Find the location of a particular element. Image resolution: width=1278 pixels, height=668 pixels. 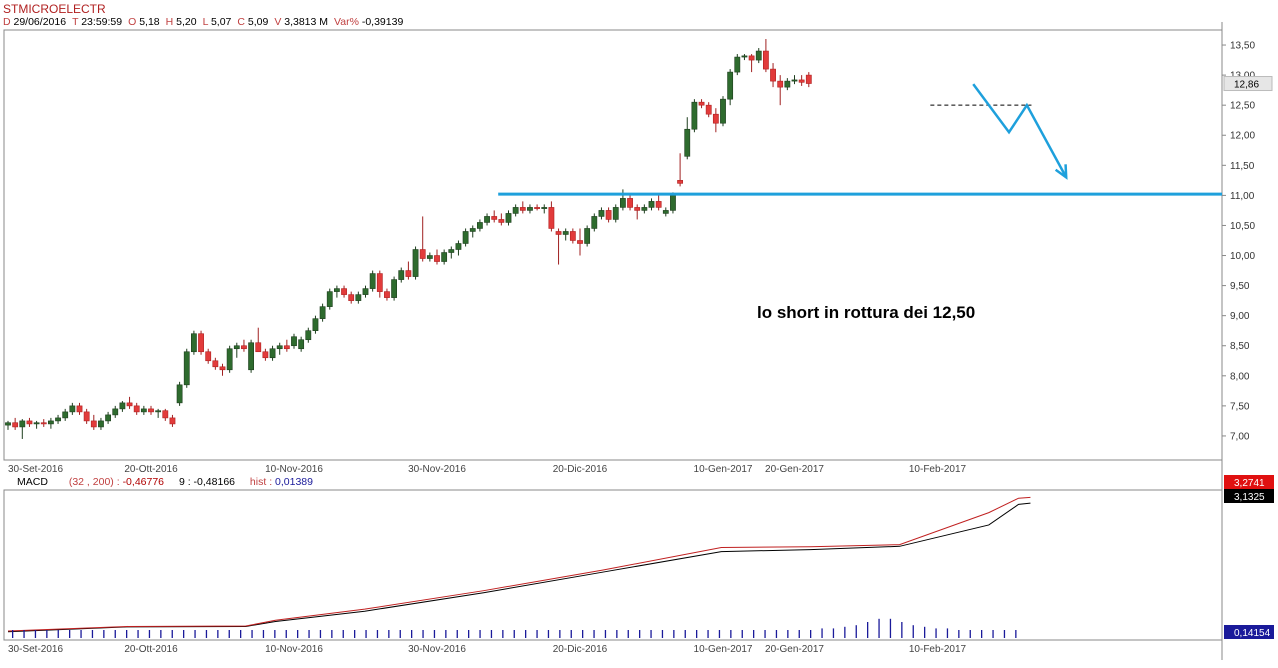

y-tick-label: 11,50 is located at coordinates (1242, 166).